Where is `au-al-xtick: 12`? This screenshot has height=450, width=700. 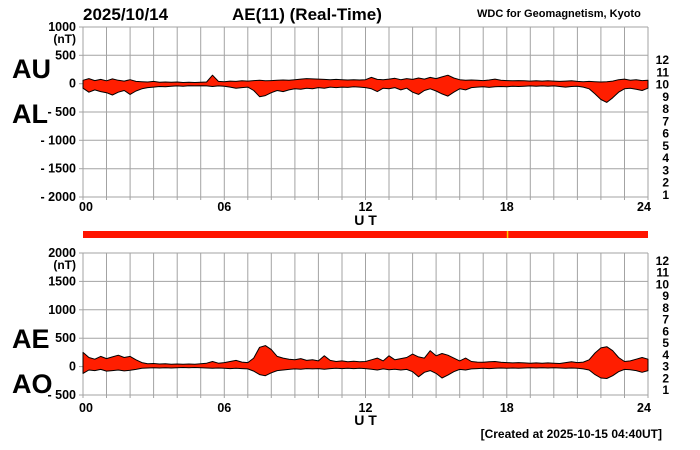
au-al-xtick: 12 is located at coordinates (366, 207).